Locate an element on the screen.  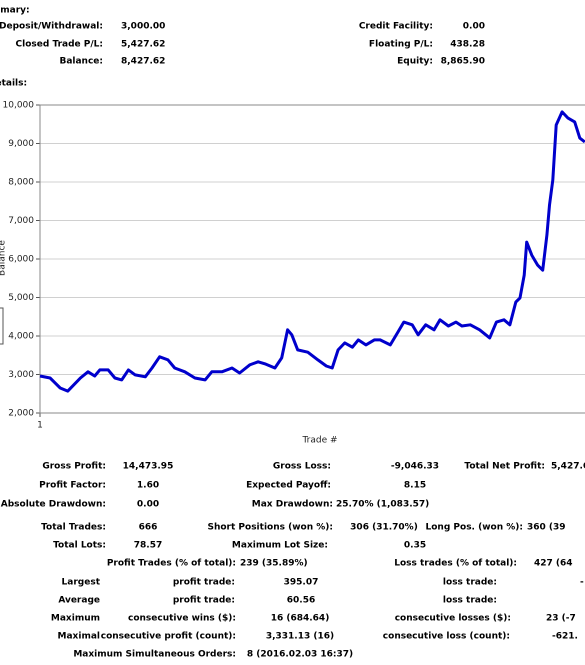
details-cell: 239 (35.89%) is located at coordinates (274, 564).